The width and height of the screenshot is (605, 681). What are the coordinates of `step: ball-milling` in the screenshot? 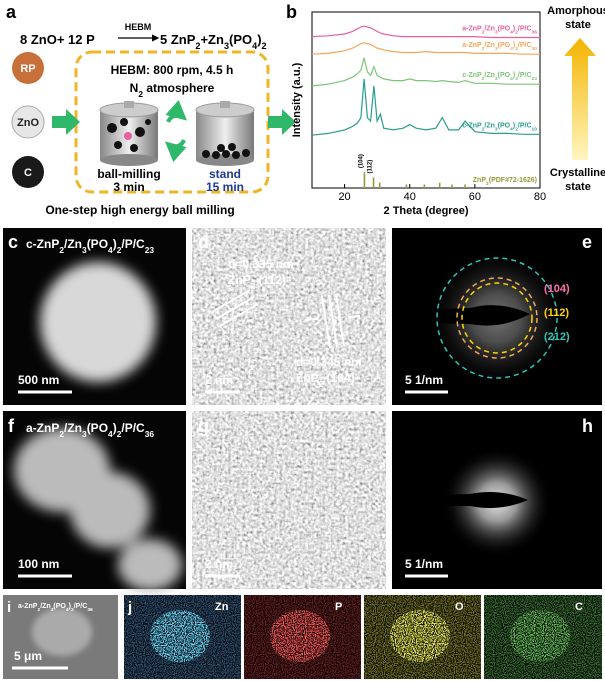 It's located at (128, 174).